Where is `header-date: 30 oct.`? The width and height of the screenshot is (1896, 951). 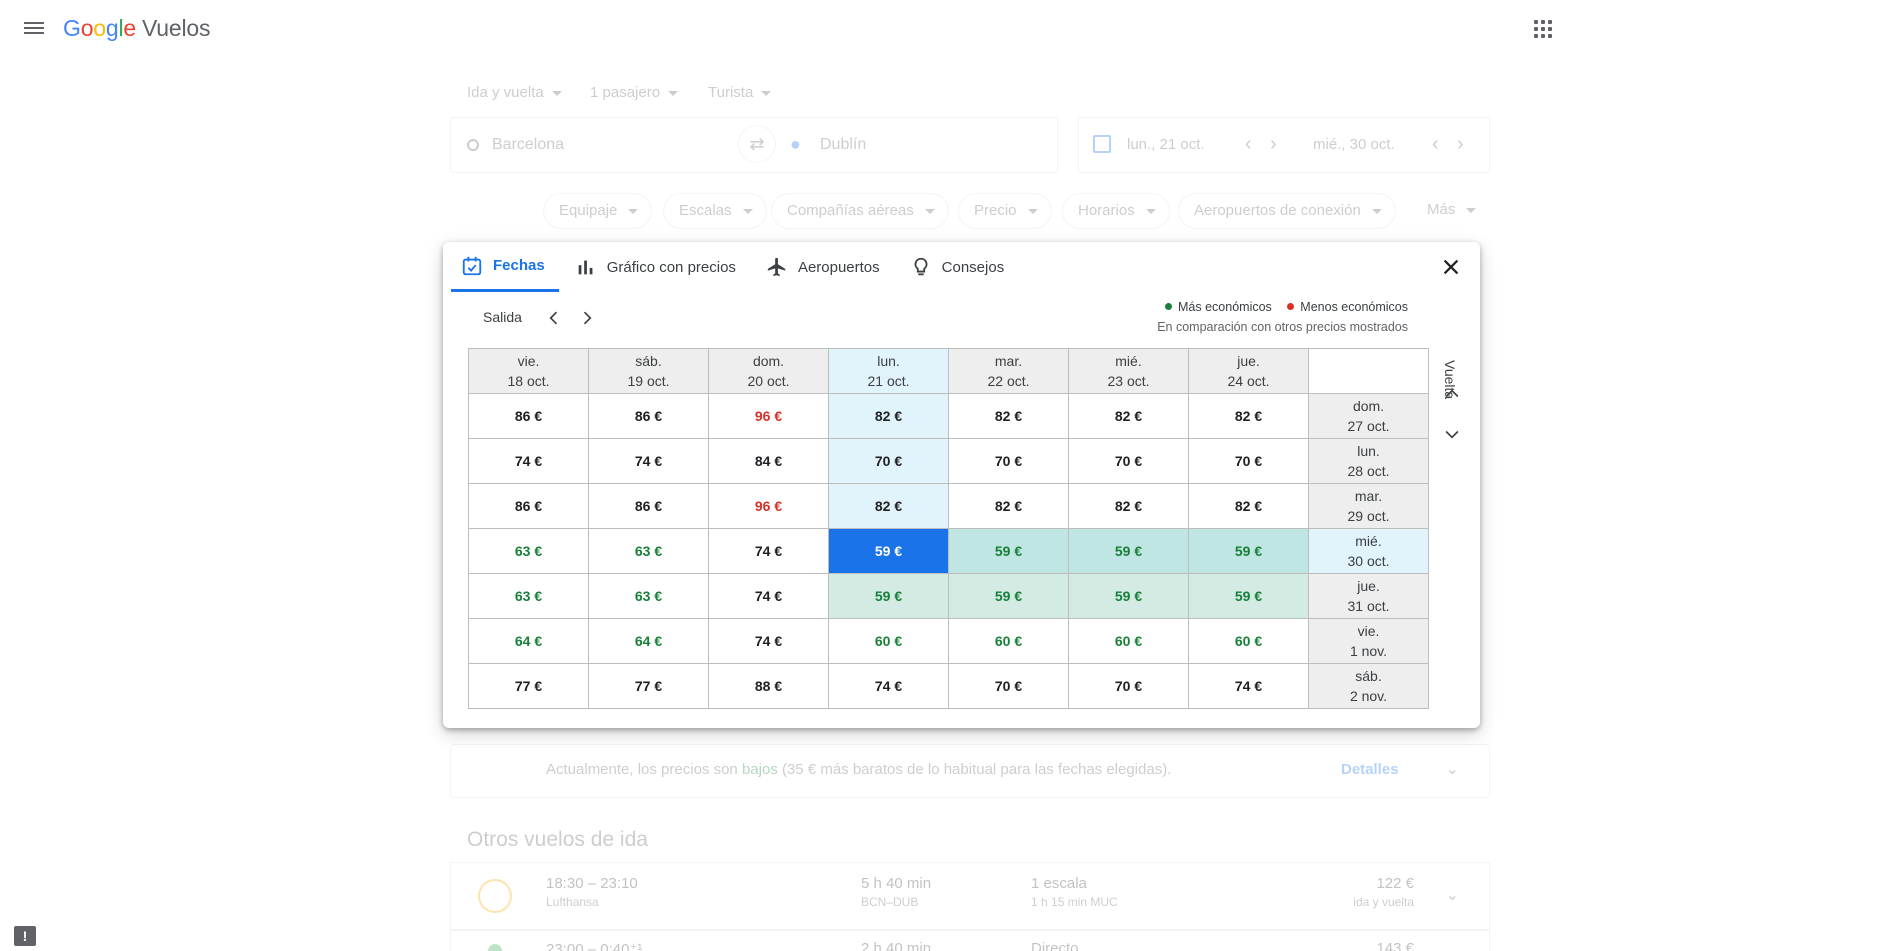
header-date: 30 oct. is located at coordinates (1368, 561).